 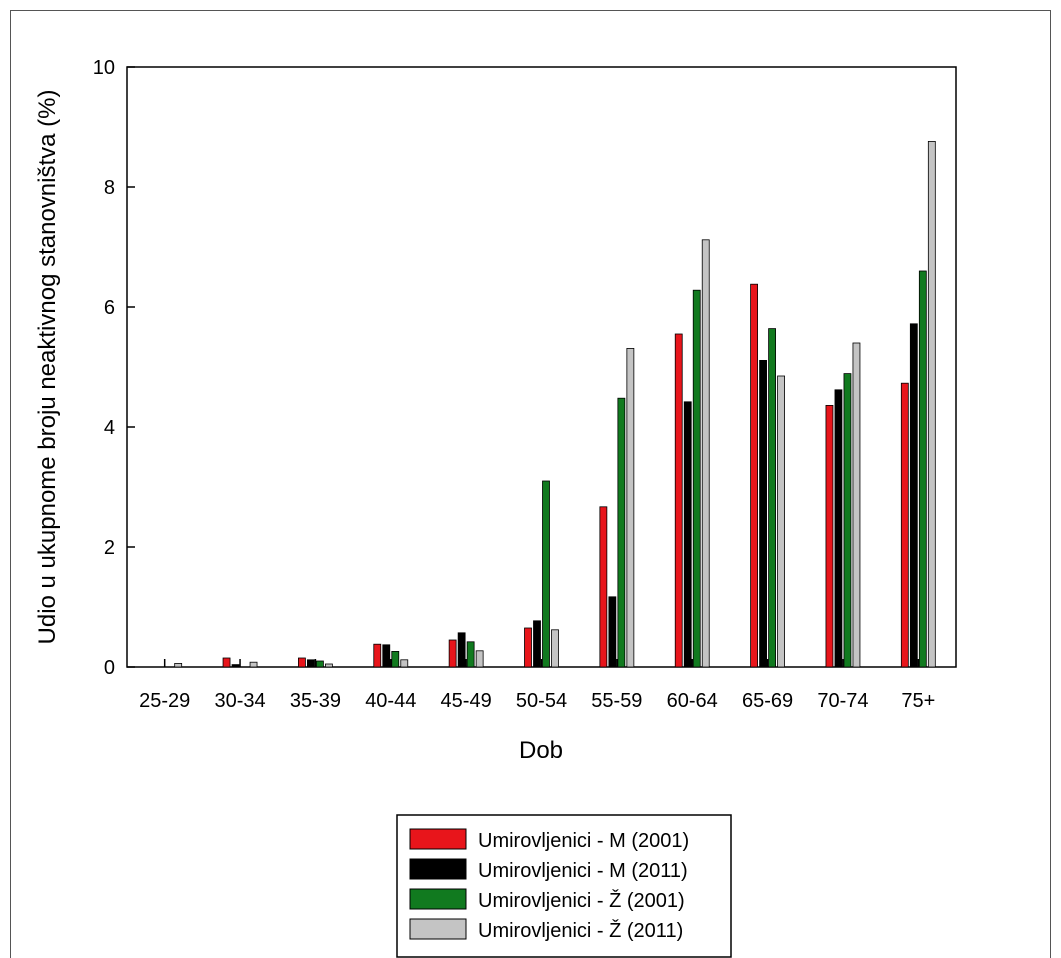 I want to click on x-tick-label: 30-34, so click(x=239, y=701).